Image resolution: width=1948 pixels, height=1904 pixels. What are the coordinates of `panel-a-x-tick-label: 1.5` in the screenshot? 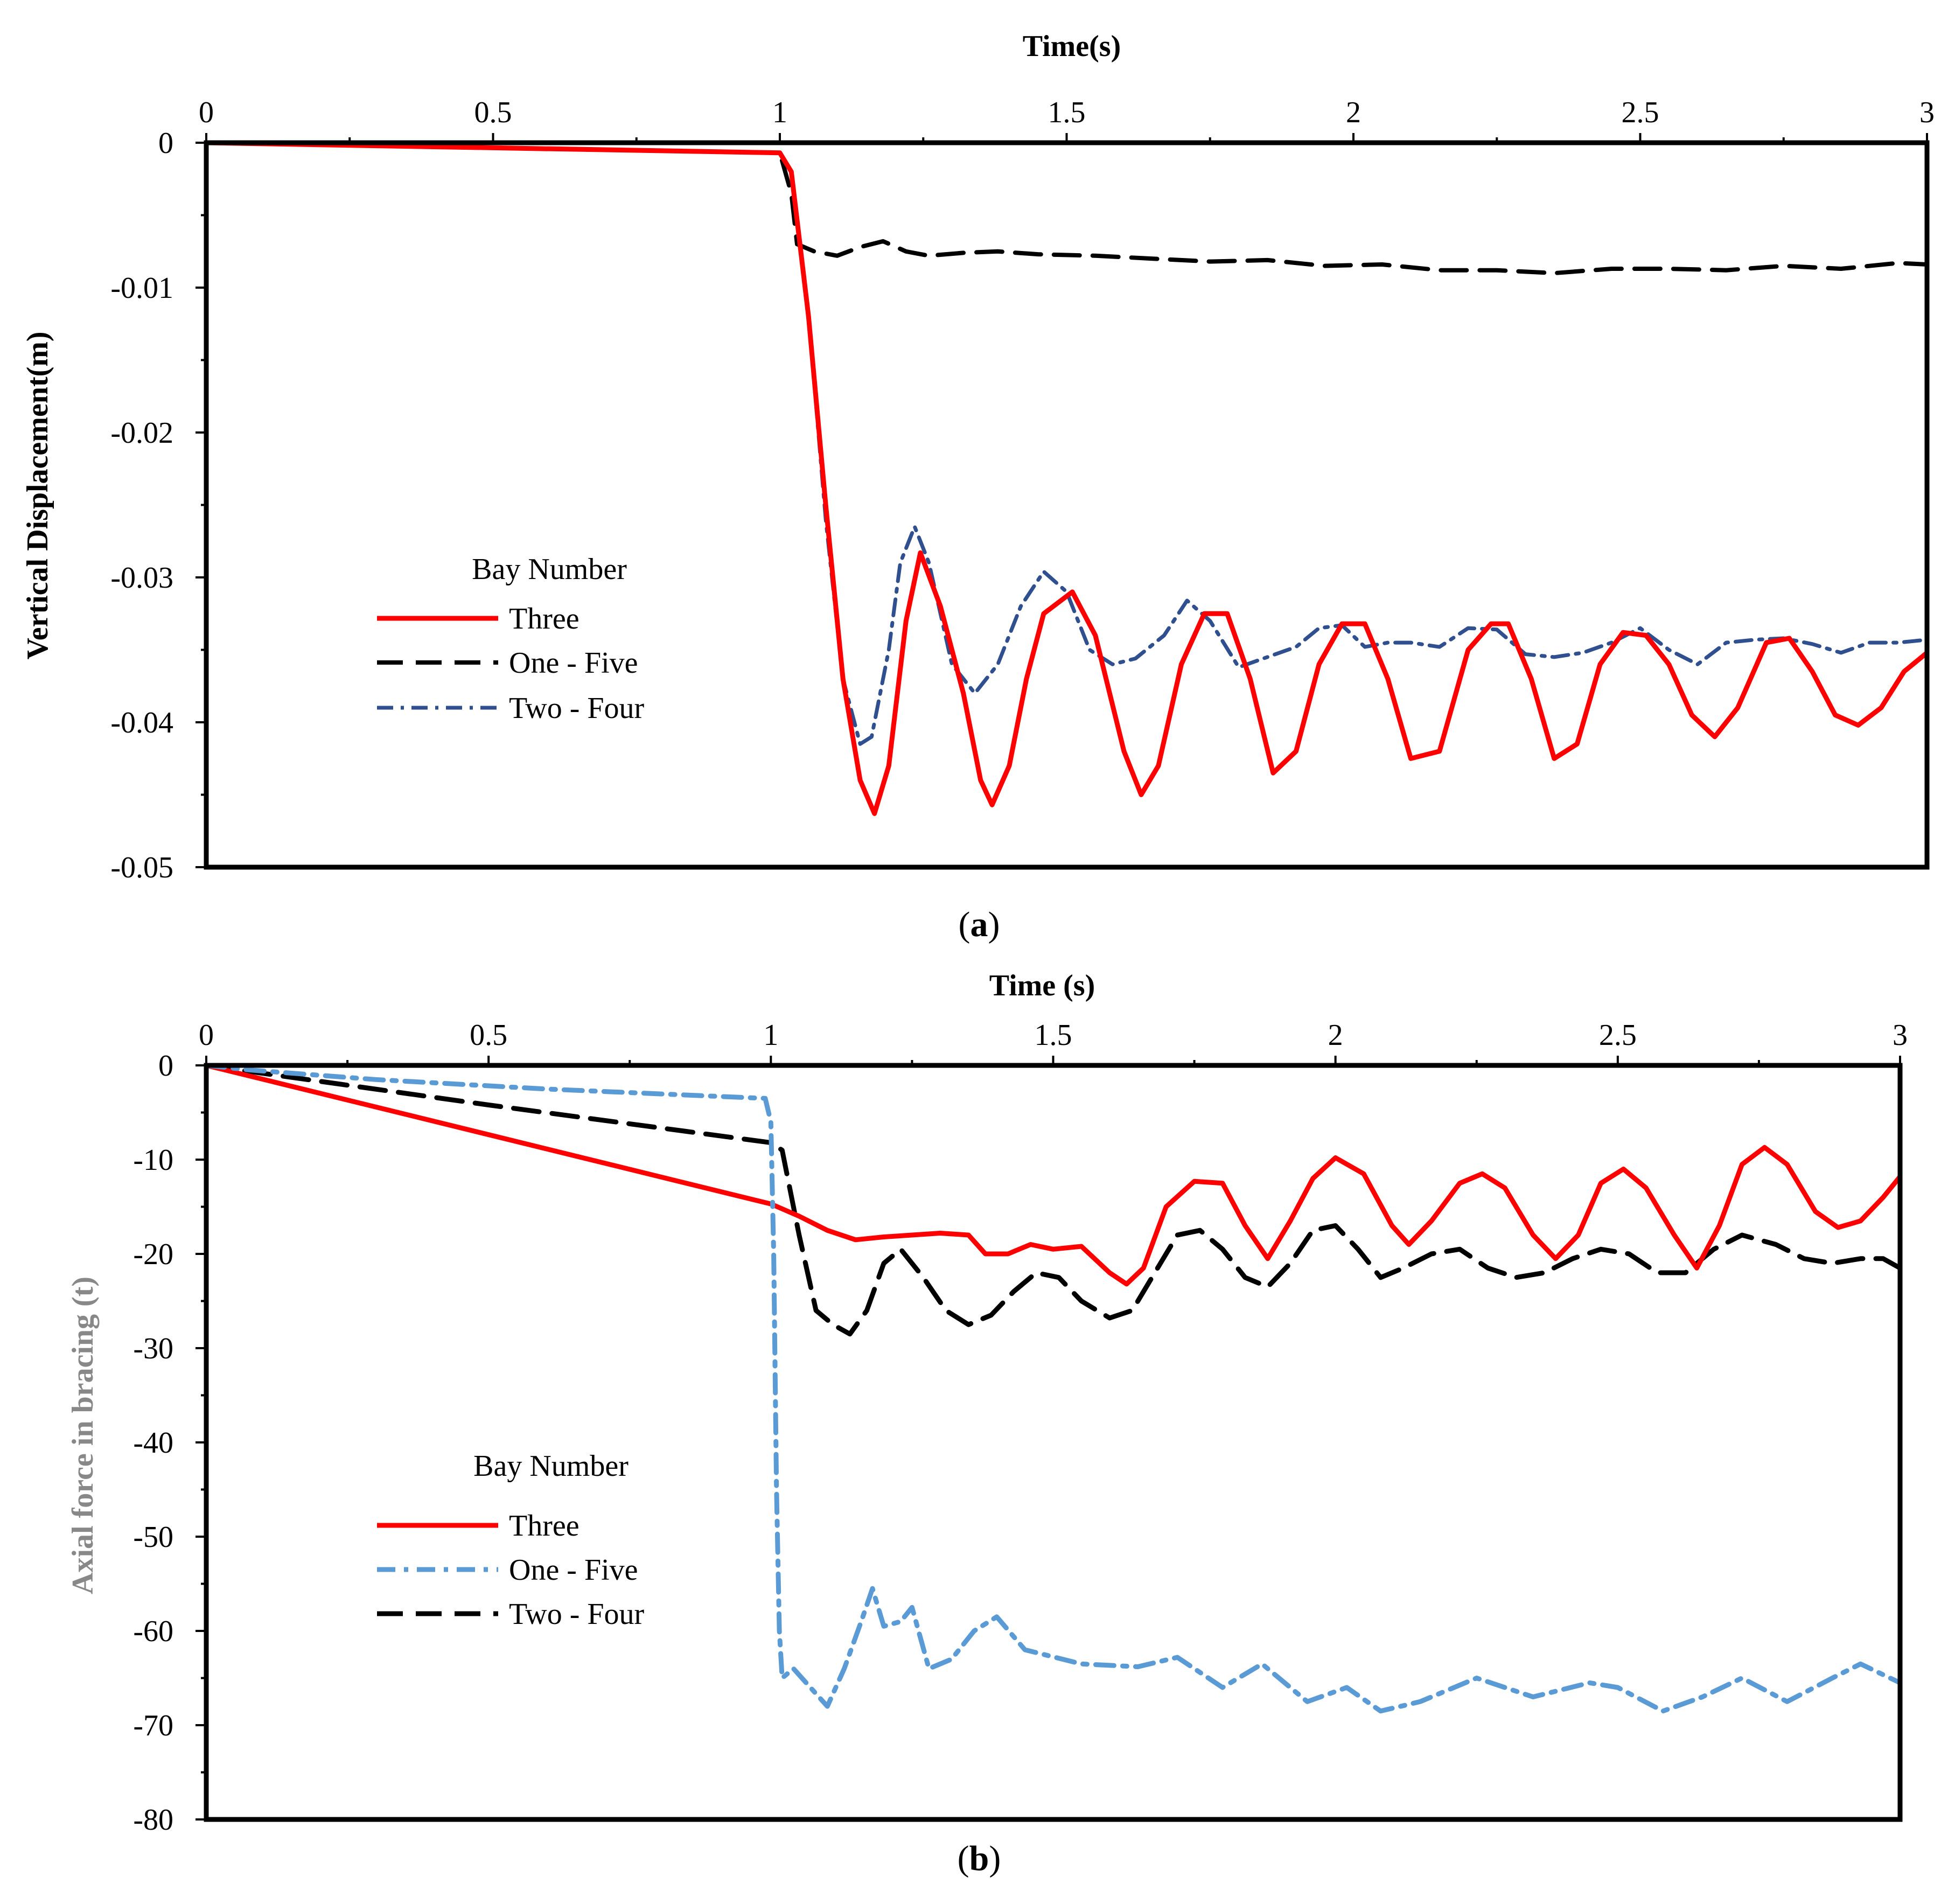 It's located at (1067, 113).